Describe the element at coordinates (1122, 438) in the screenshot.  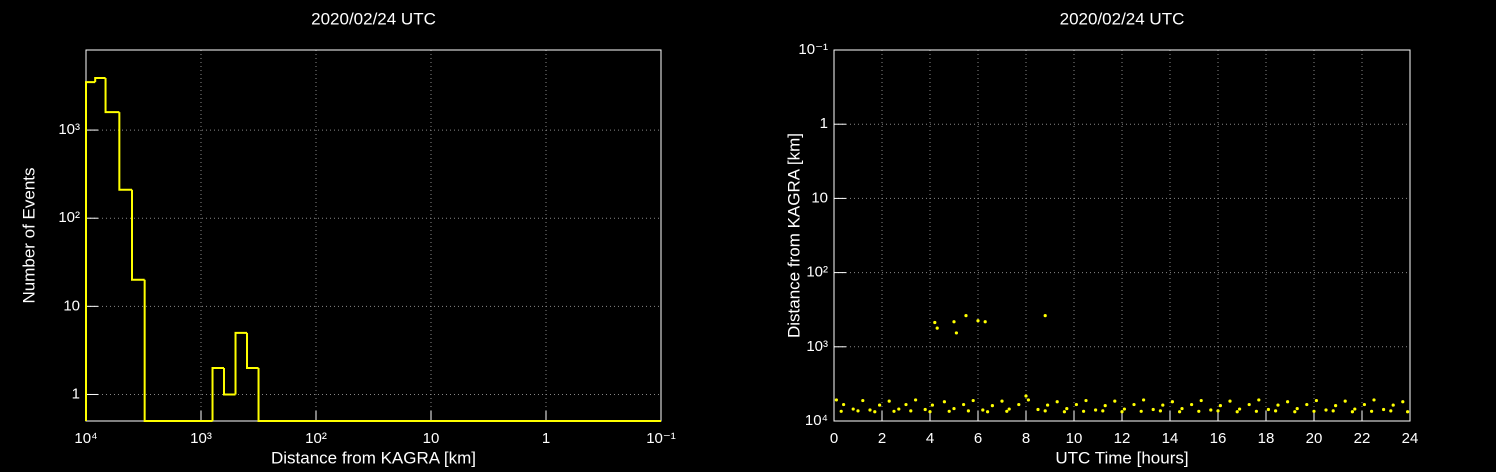
I see `x-tick-label: 12` at that location.